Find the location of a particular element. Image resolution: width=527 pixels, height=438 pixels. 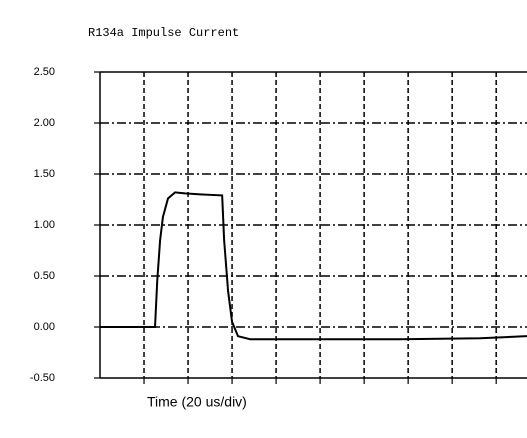

y-tick-label: 0.00 is located at coordinates (44, 327).